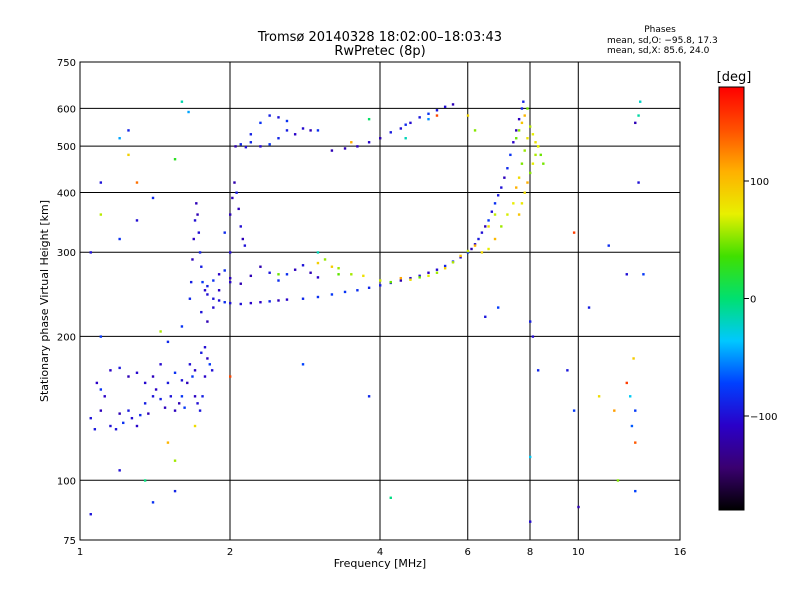  I want to click on x-tick-label: 8, so click(530, 552).